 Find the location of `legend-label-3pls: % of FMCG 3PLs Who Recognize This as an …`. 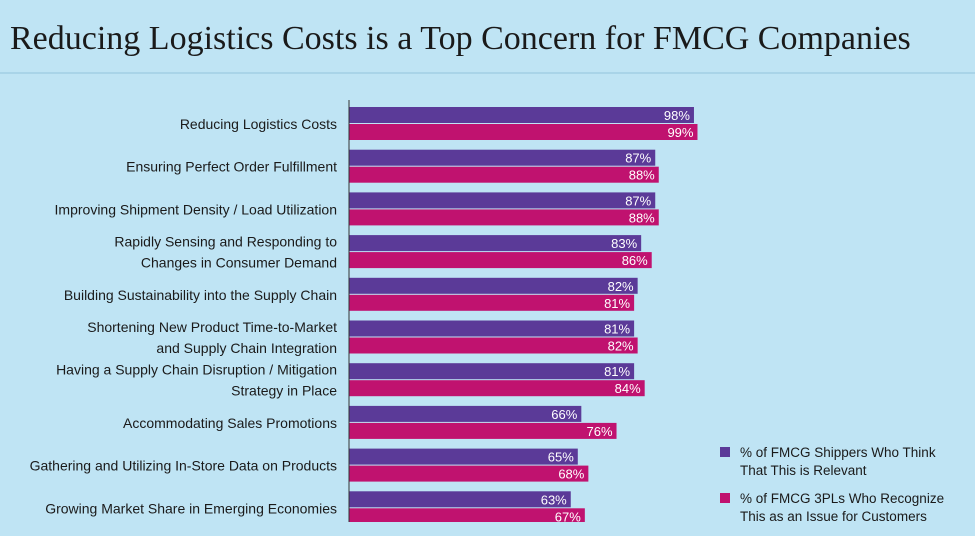

legend-label-3pls: % of FMCG 3PLs Who Recognize This as an … is located at coordinates (842, 508).